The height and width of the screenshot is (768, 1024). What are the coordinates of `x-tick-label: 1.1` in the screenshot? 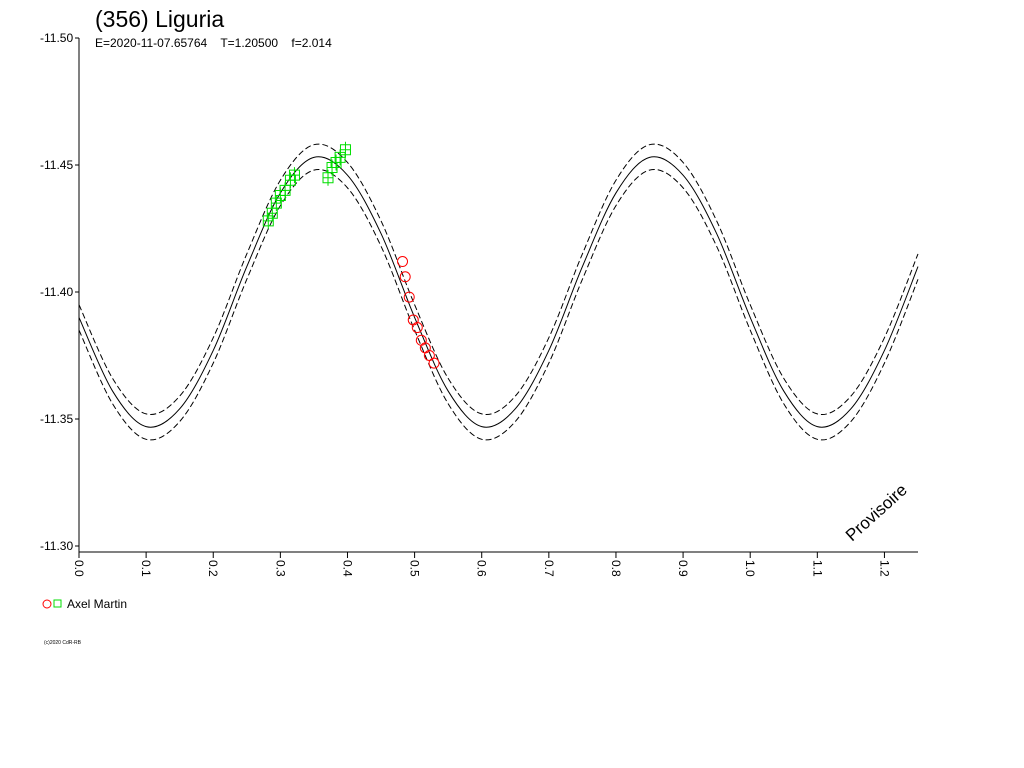 It's located at (817, 568).